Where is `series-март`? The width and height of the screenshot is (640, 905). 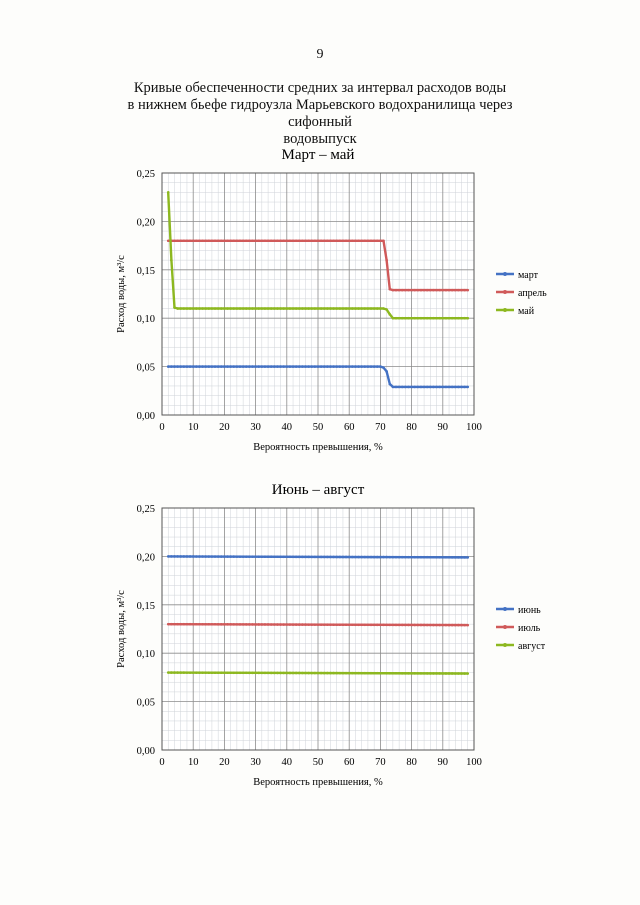
series-март is located at coordinates (318, 377).